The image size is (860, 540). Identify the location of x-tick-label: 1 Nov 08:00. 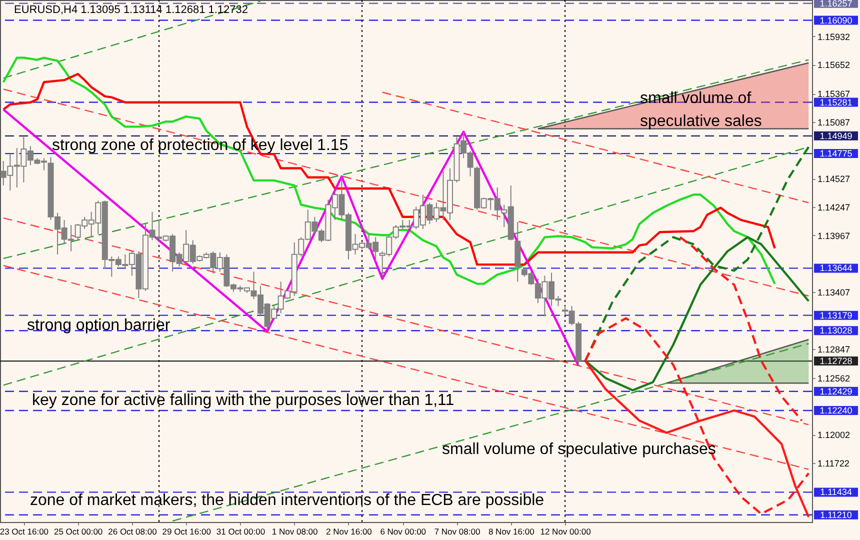
(295, 531).